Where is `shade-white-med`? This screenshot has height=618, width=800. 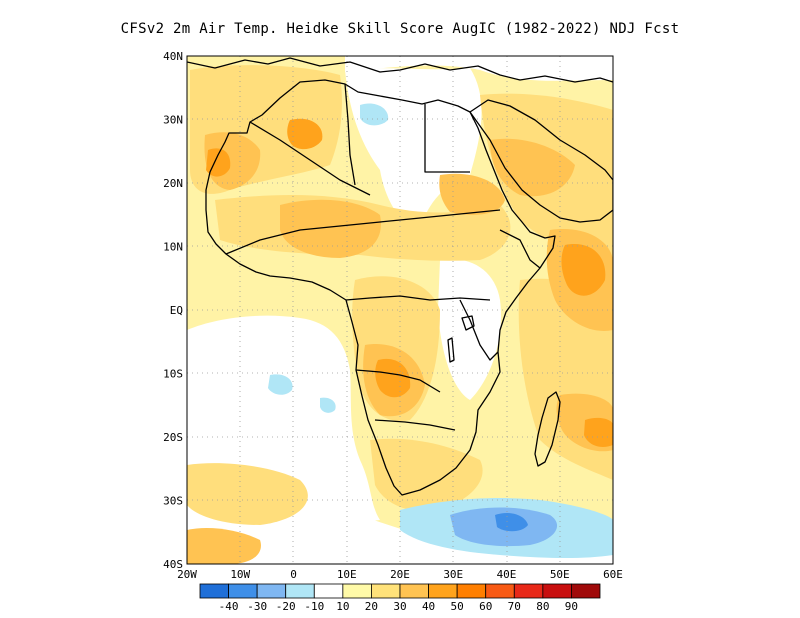 shade-white-med is located at coordinates (479, 68).